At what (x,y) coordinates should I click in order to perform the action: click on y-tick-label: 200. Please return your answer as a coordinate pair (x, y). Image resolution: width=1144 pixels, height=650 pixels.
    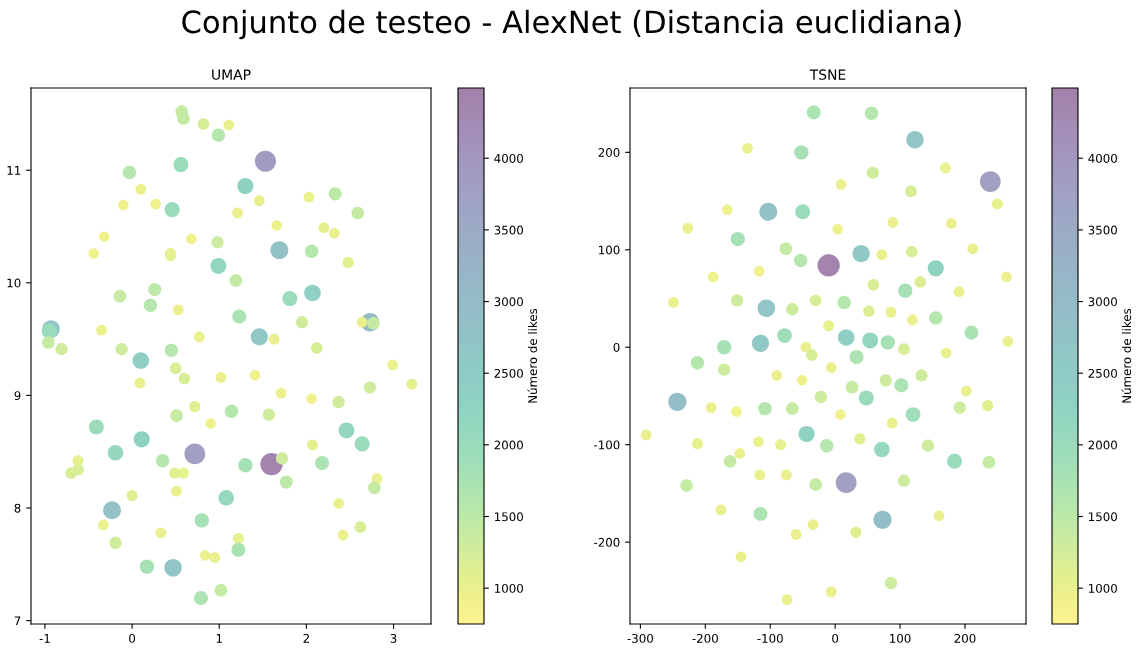
    Looking at the image, I should click on (609, 152).